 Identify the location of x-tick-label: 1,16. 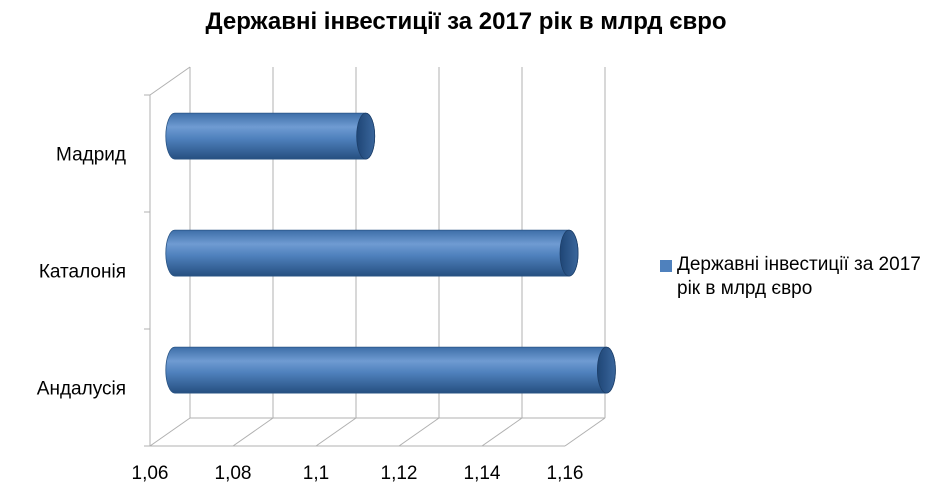
(565, 473).